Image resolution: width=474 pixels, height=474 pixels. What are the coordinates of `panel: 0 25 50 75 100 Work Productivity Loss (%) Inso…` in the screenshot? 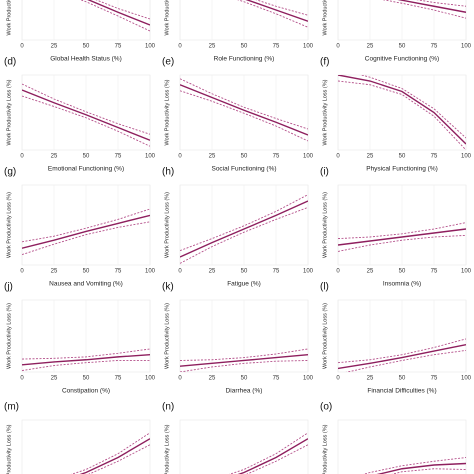 It's located at (396, 227).